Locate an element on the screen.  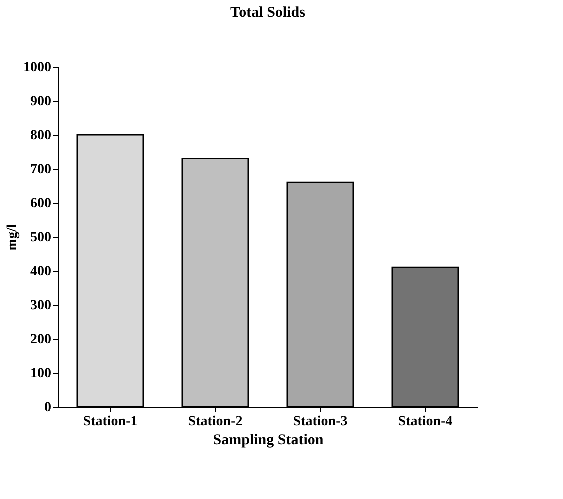
x-tick-label: Station-4 is located at coordinates (425, 422).